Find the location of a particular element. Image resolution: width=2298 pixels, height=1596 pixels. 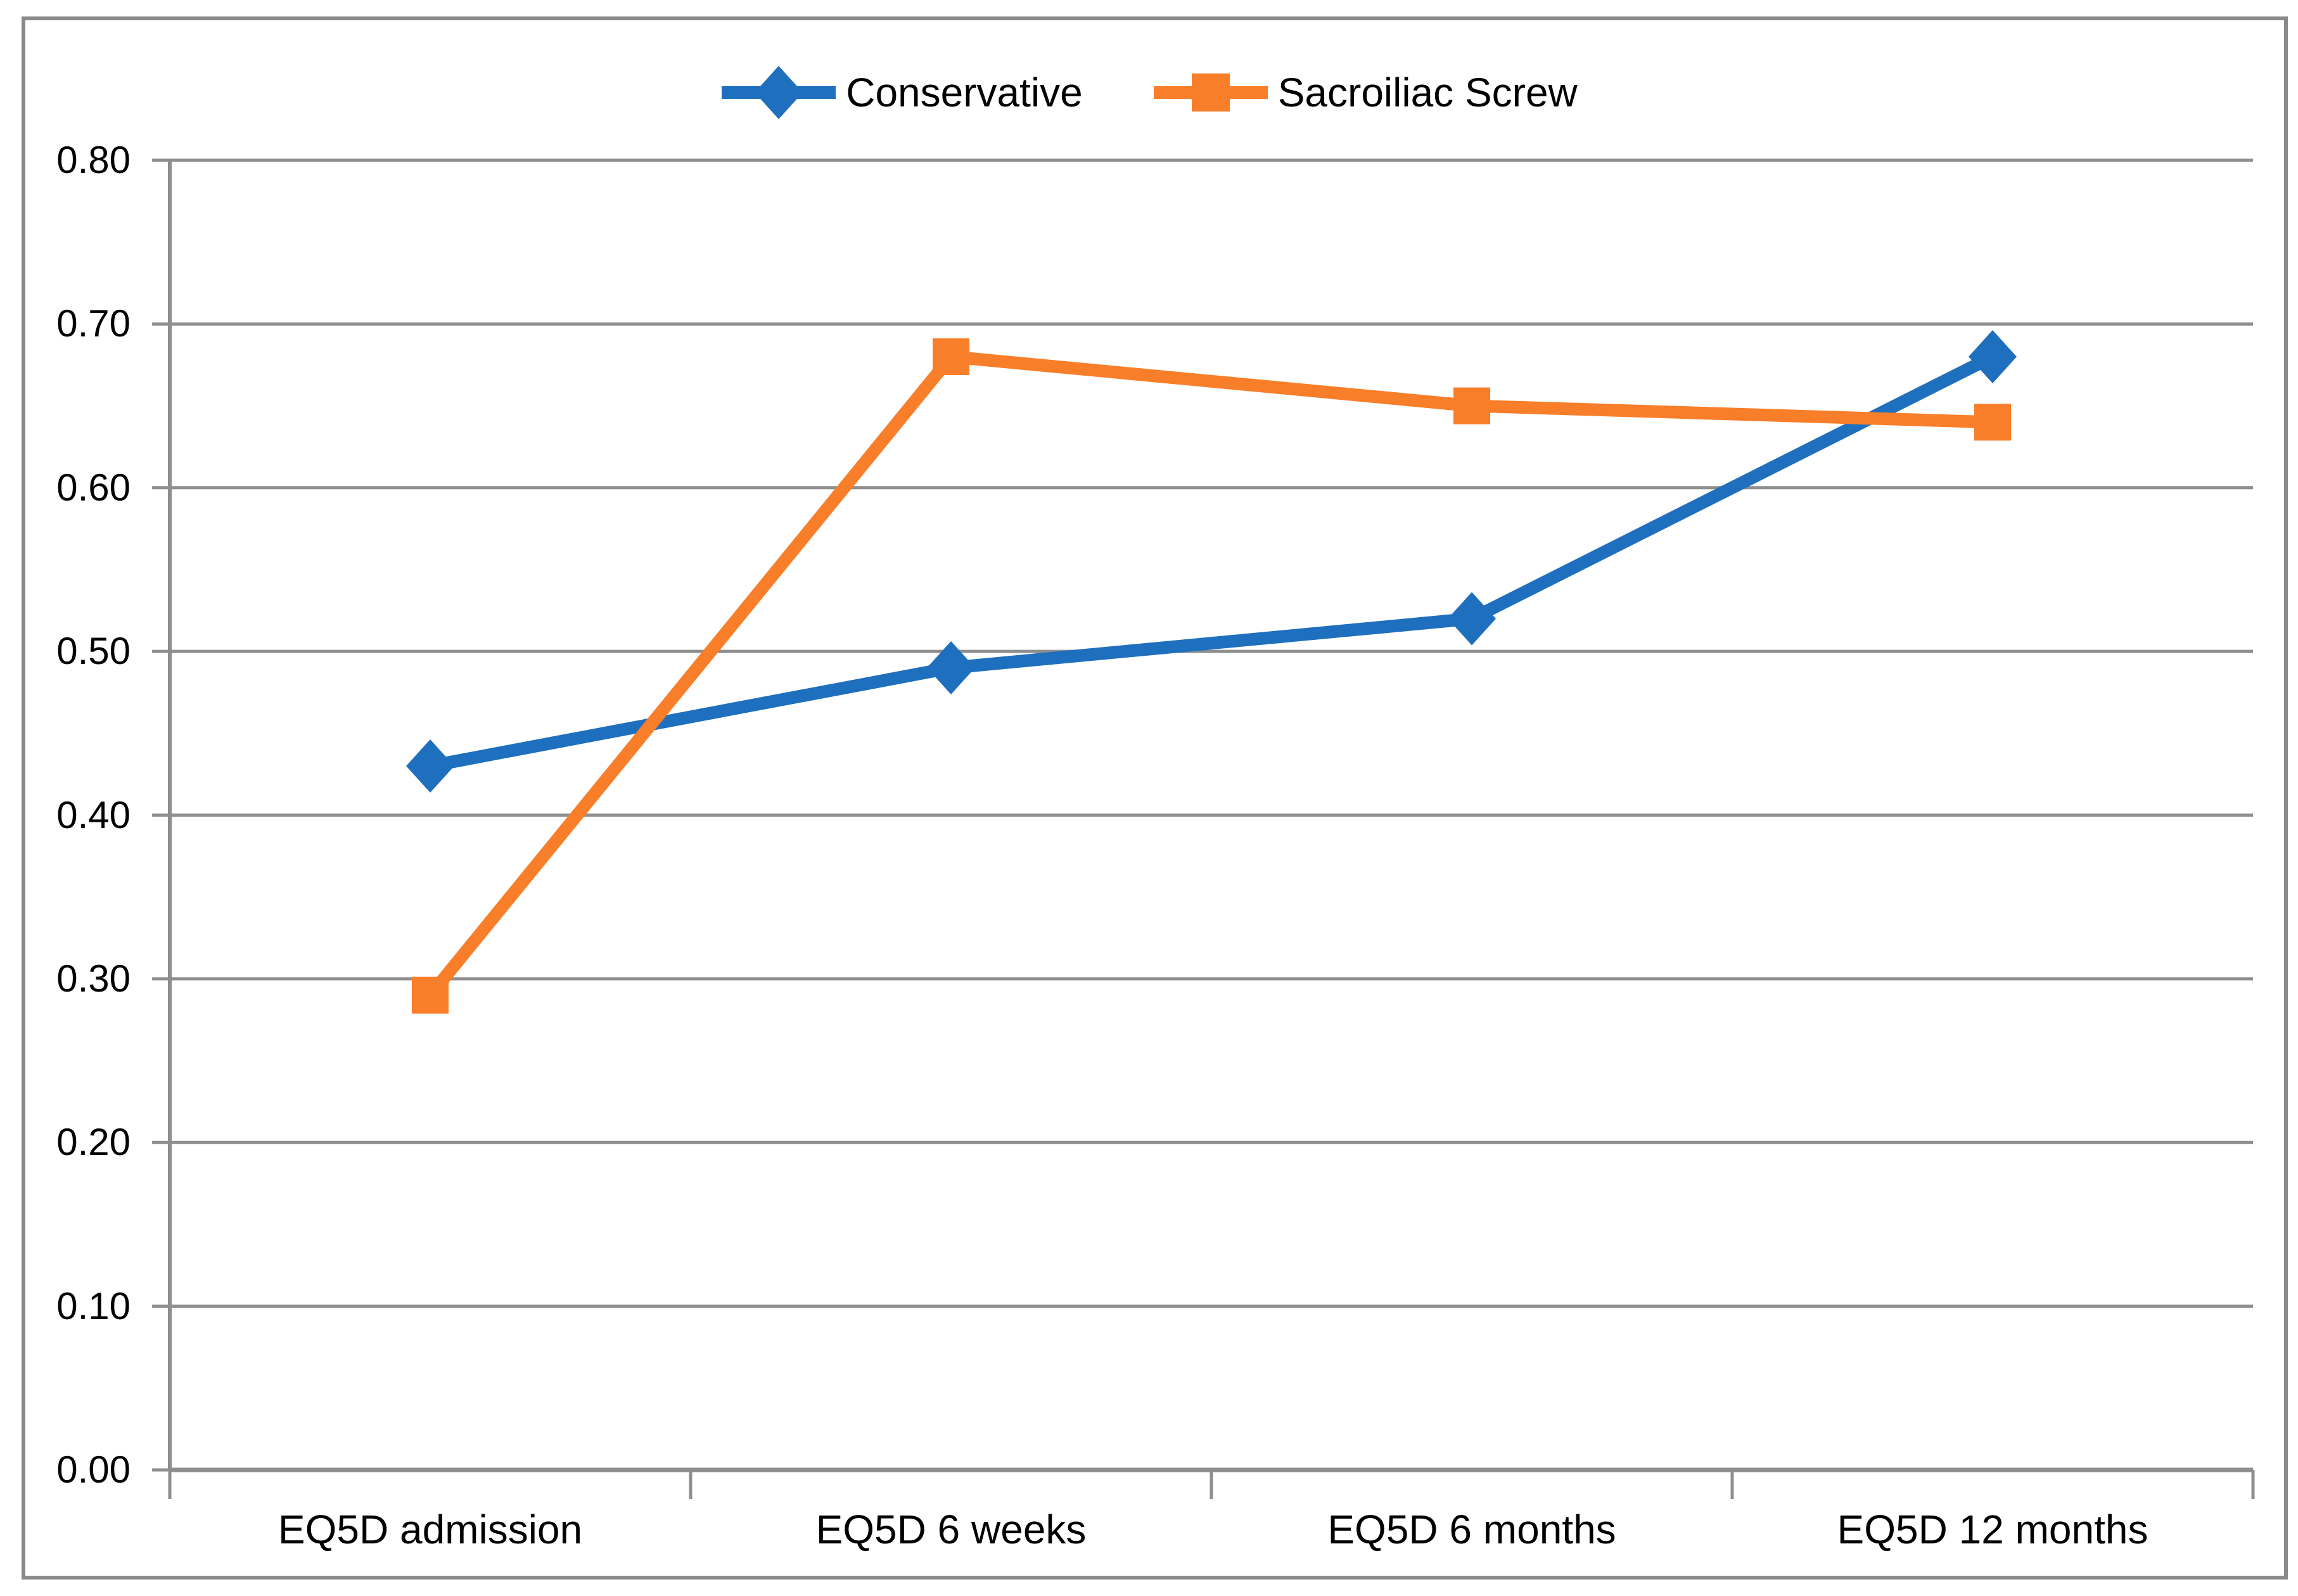

x-axis-category-label: EQ5D admission is located at coordinates (430, 1529).